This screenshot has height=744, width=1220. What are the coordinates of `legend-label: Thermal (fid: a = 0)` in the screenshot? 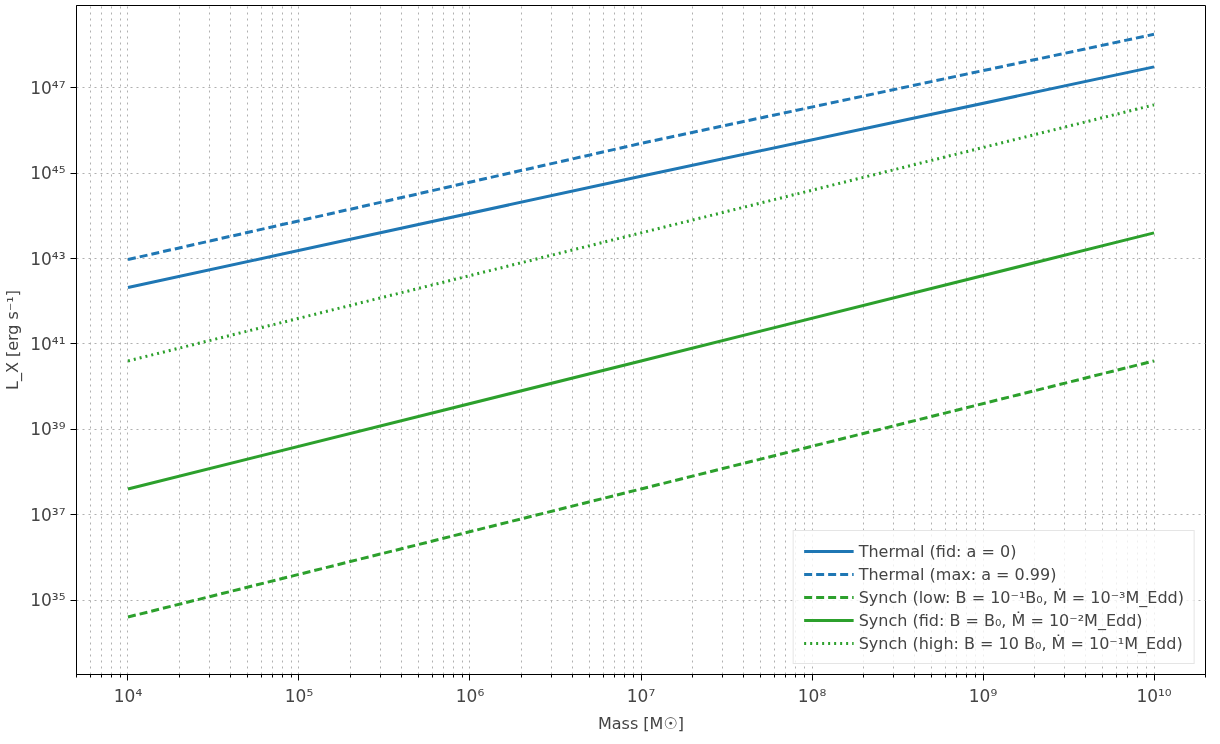 It's located at (937, 551).